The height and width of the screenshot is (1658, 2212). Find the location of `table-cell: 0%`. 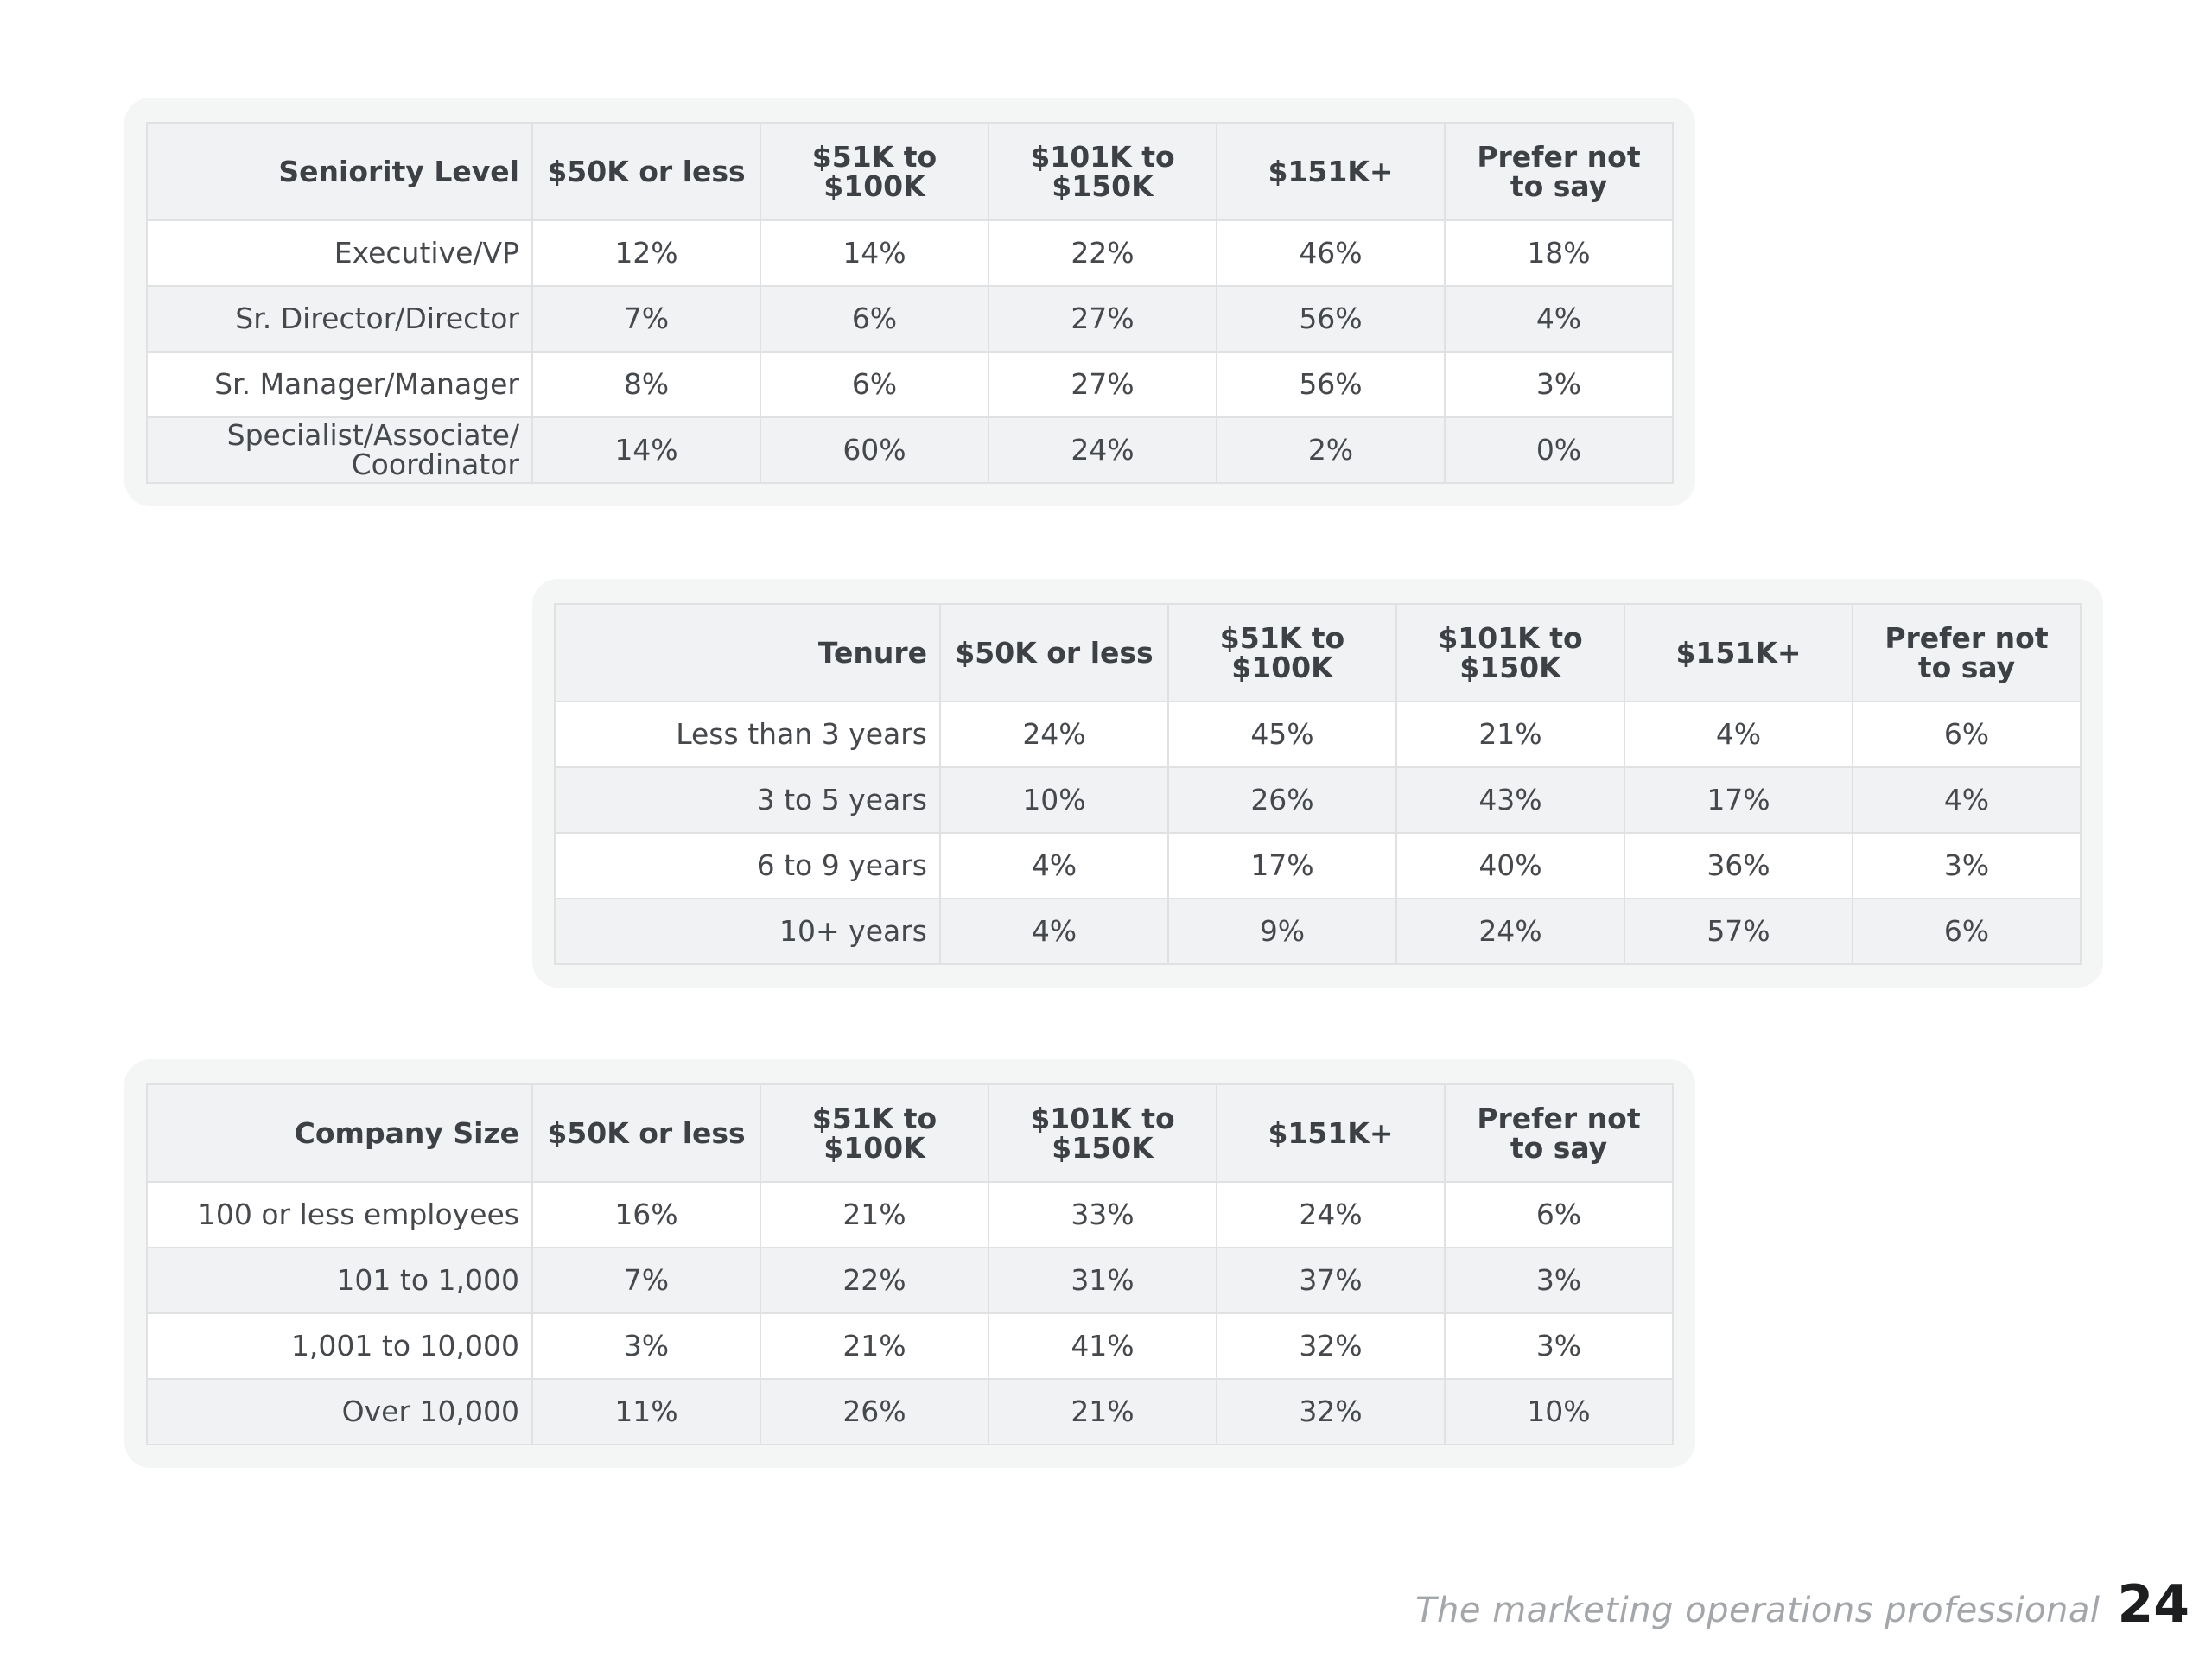

table-cell: 0% is located at coordinates (1559, 450).